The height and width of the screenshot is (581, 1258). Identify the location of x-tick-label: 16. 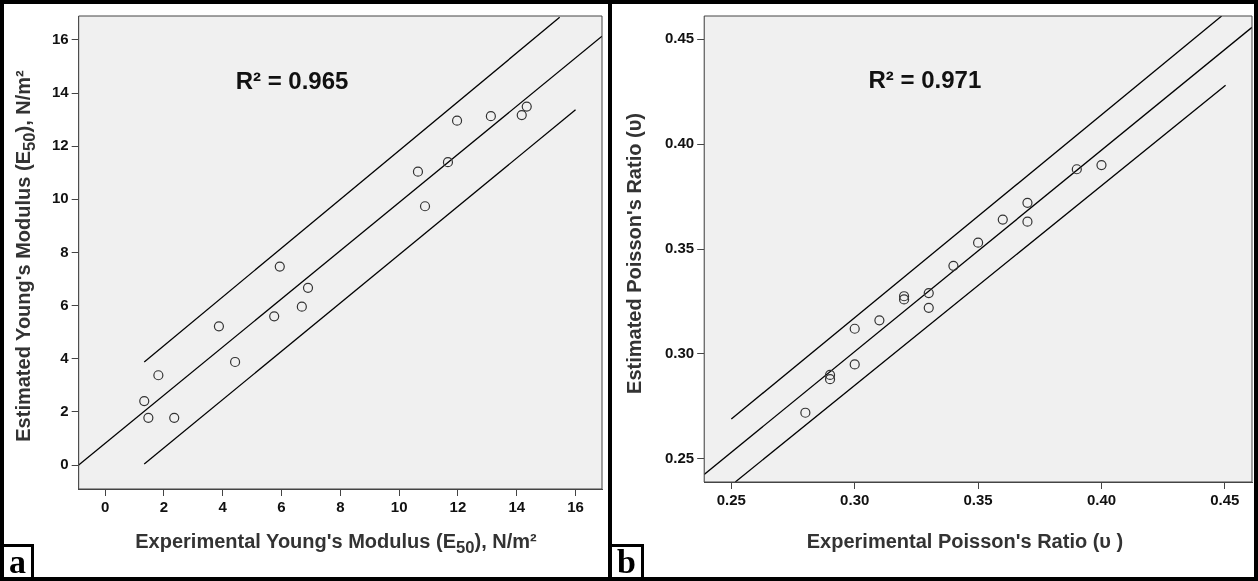
(575, 507).